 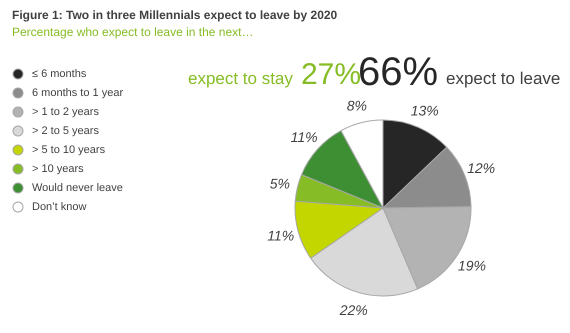 What do you see at coordinates (481, 168) in the screenshot?
I see `data-label: 12%` at bounding box center [481, 168].